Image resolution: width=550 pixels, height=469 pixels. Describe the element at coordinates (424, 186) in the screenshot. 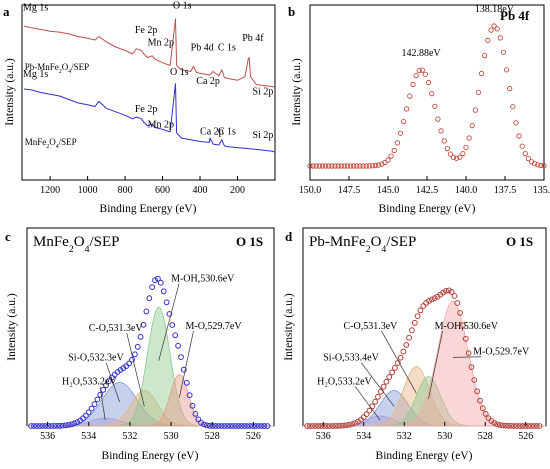

I see `x-ticks-b: 150.0 147.5 145.0 142.5 140.0 137.5 135.0` at that location.